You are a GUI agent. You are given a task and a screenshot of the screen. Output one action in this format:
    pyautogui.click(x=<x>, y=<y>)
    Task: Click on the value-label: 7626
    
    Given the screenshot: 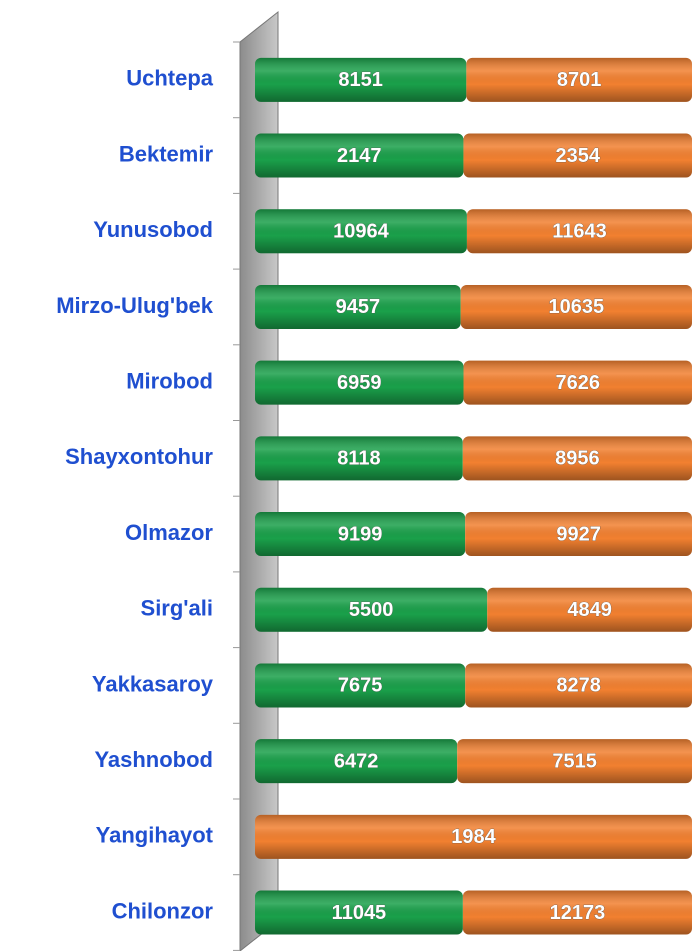 What is the action you would take?
    pyautogui.click(x=578, y=383)
    